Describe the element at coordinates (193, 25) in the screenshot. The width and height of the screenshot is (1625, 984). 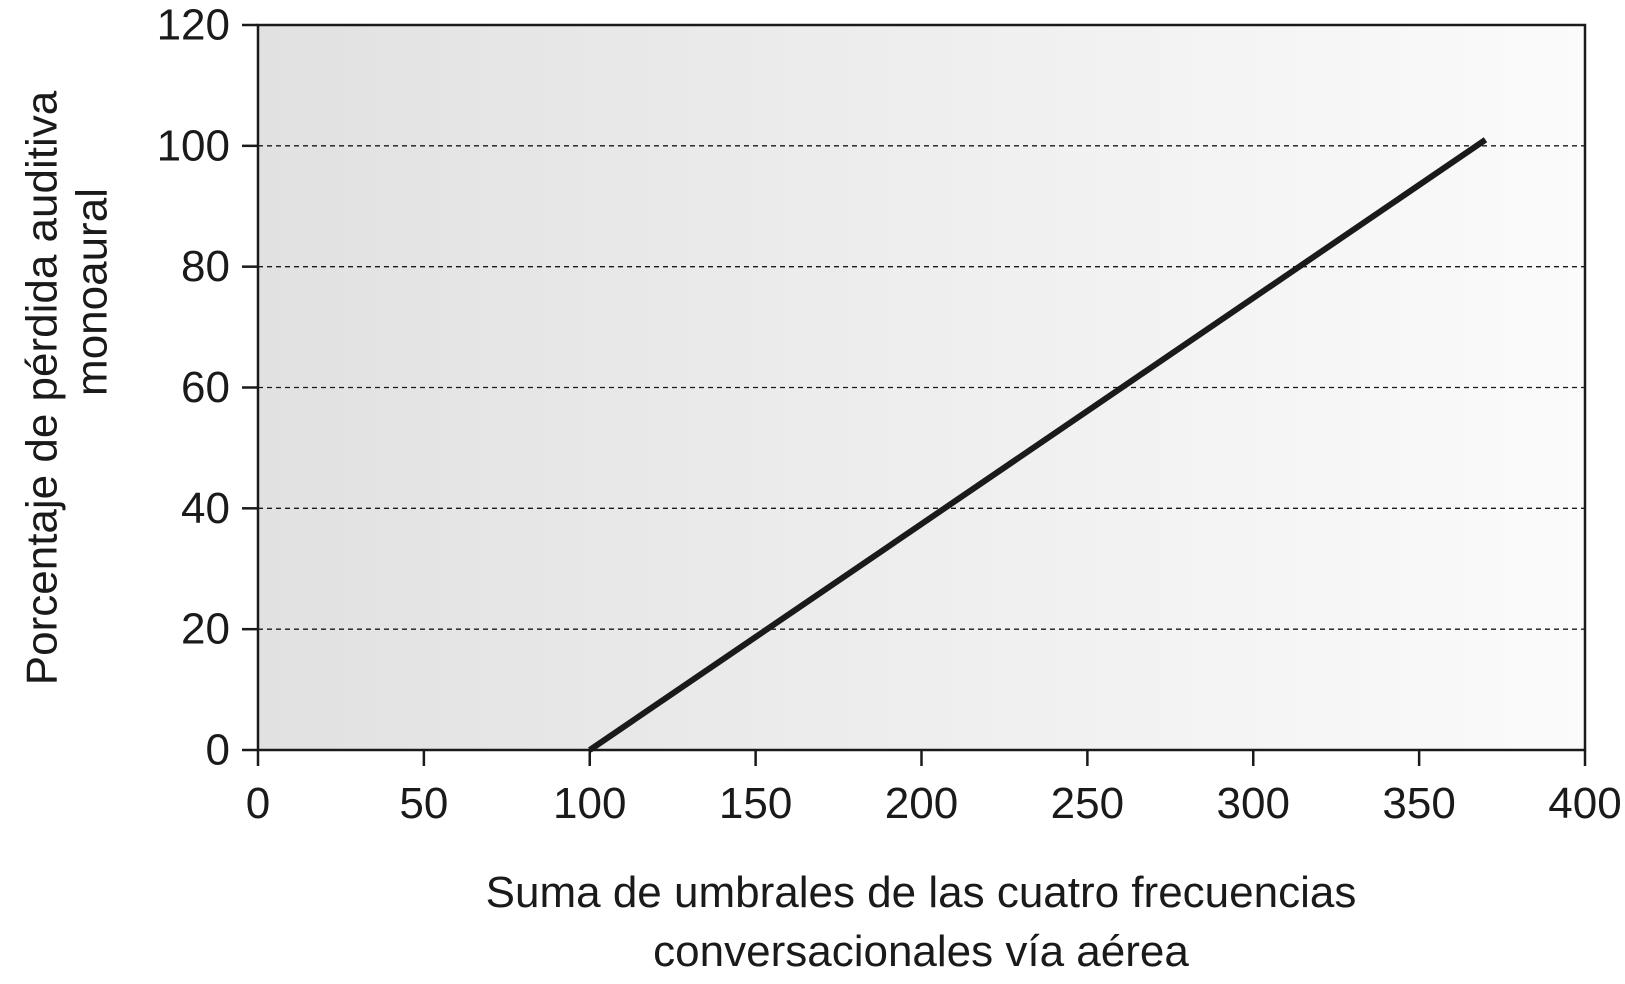
I see `y-tick-label-6: 120` at that location.